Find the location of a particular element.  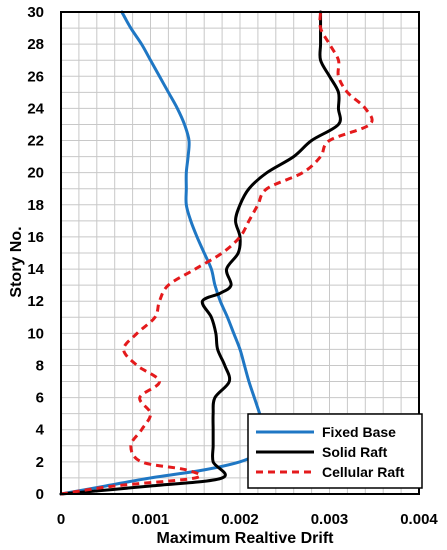

y-tick-label: 30 is located at coordinates (35, 12).